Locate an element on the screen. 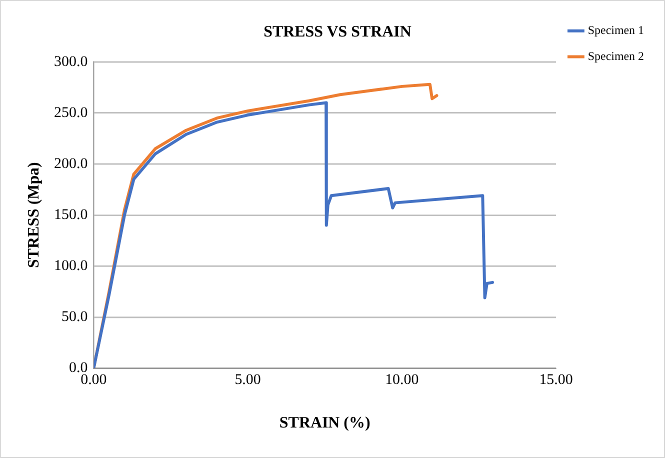 The image size is (667, 460). x-tick-label: 10.00 is located at coordinates (402, 380).